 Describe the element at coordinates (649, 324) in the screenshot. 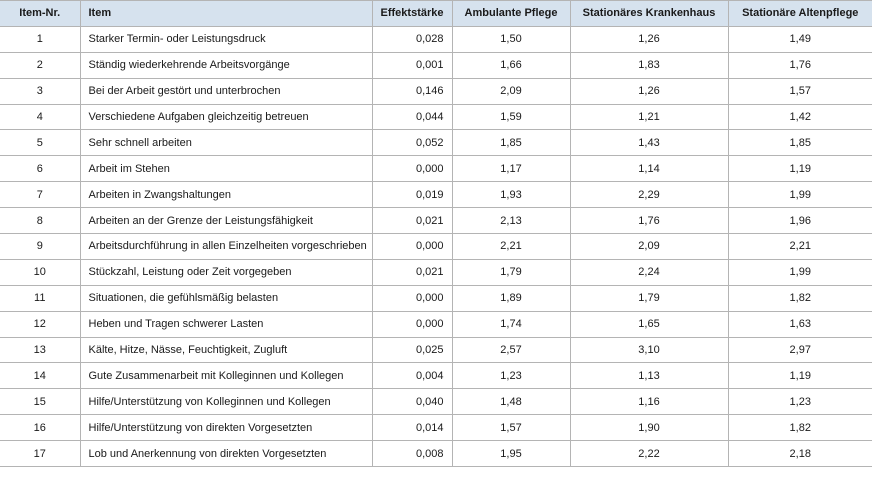

I see `table-cell: 1,65` at that location.